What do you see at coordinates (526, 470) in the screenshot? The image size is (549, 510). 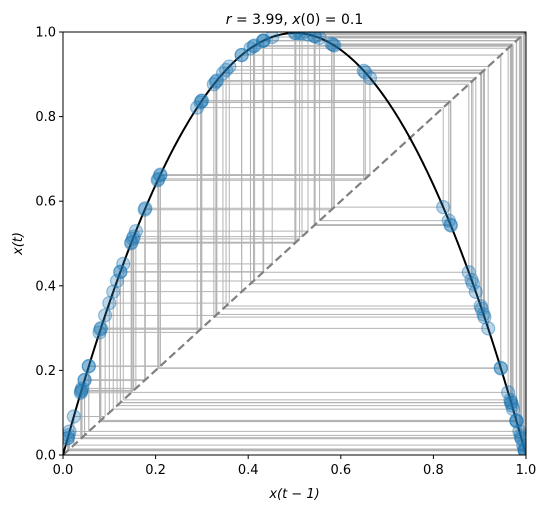 I see `x-tick-label: 1.0` at bounding box center [526, 470].